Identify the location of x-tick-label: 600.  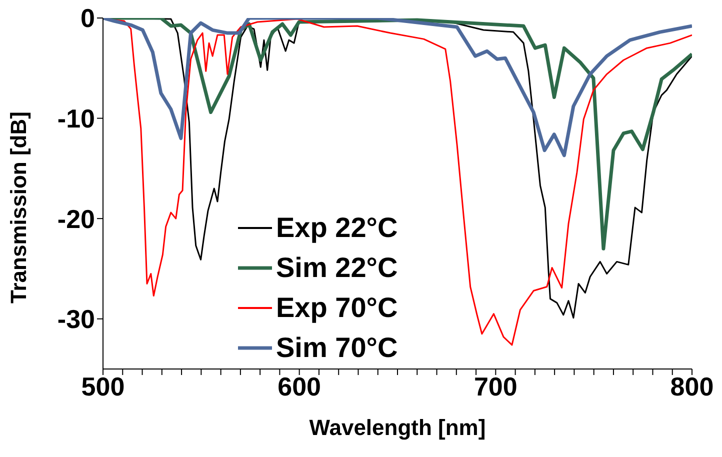
(300, 386).